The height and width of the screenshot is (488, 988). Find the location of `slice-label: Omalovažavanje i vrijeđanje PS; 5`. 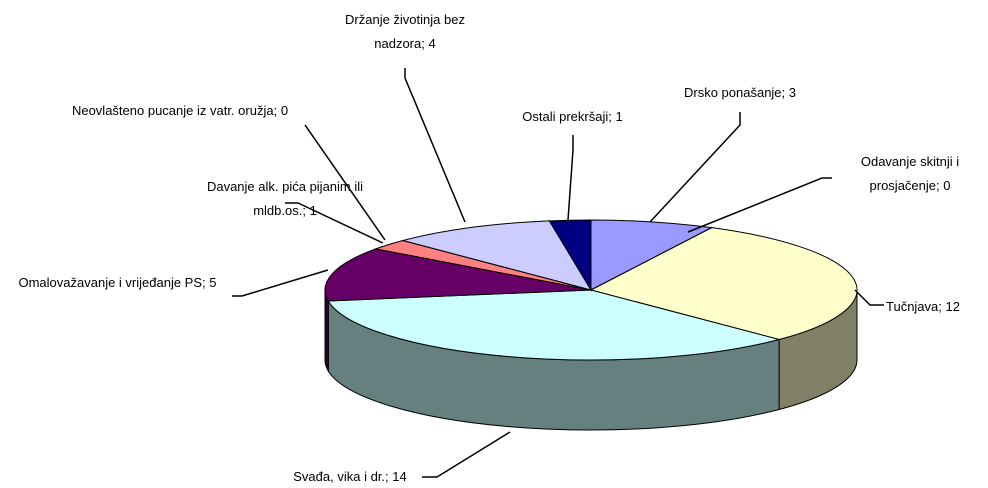

slice-label: Omalovažavanje i vrijeđanje PS; 5 is located at coordinates (117, 283).